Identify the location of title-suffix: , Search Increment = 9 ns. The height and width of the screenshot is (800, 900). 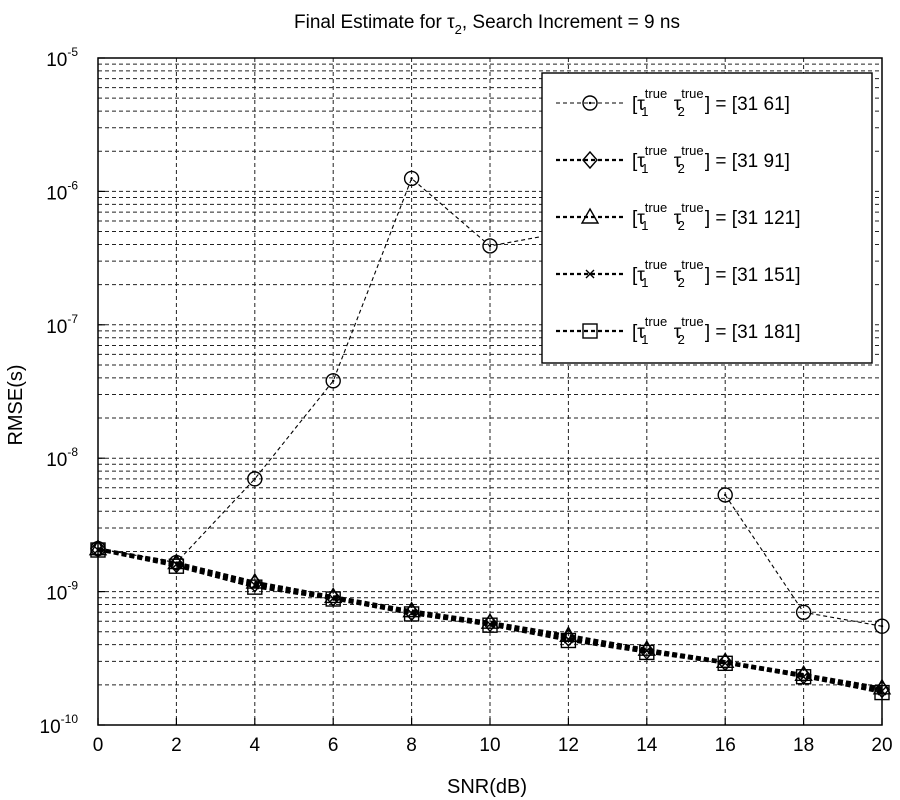
(571, 22).